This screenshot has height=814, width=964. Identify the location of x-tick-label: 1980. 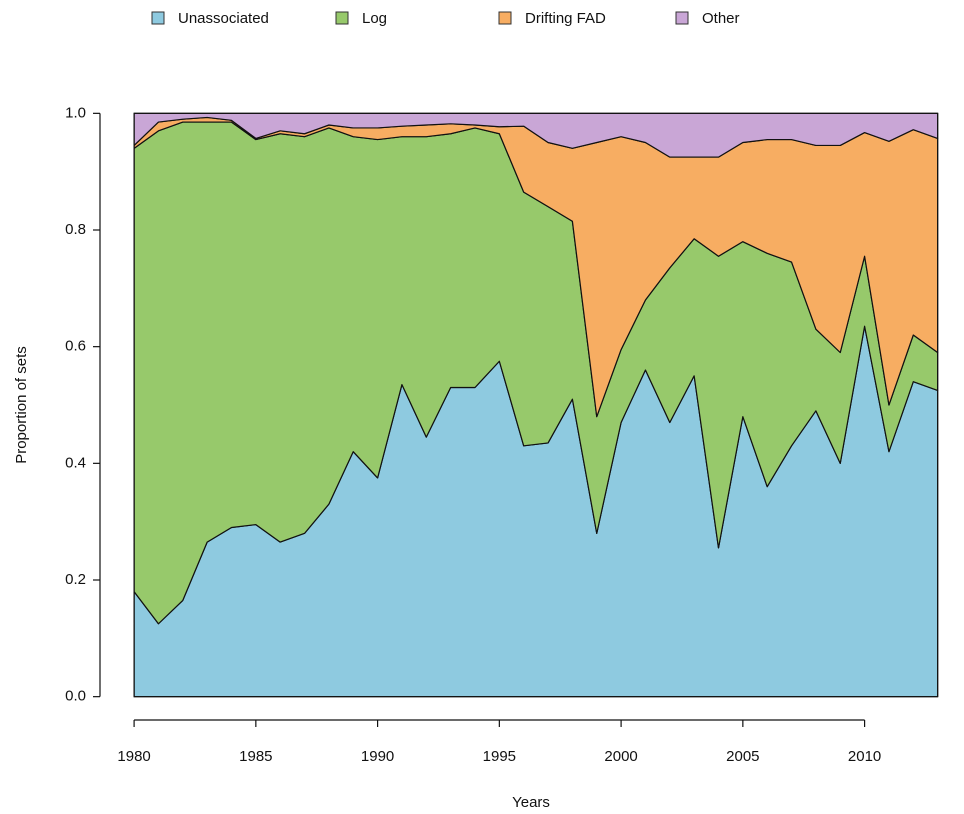
(133, 756).